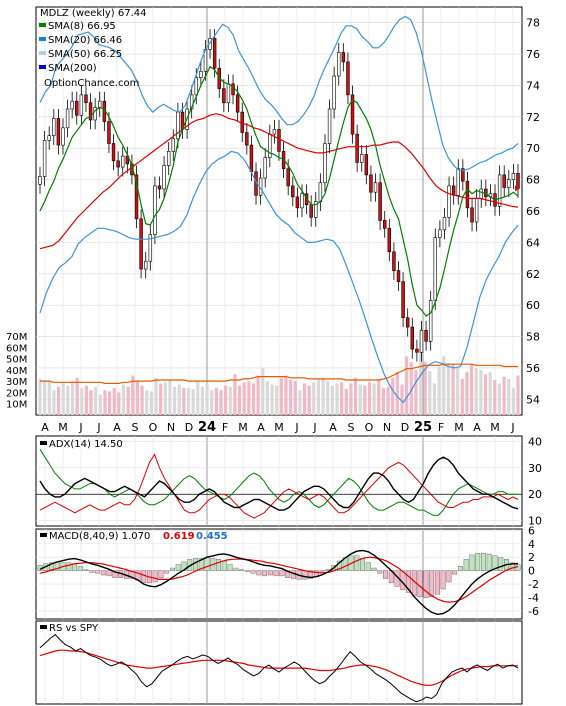  I want to click on rs-line, so click(279, 668).